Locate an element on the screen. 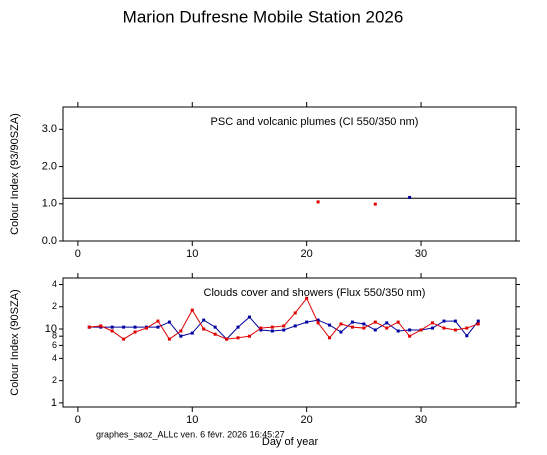 The width and height of the screenshot is (547, 455). annotation: PSC and volcanic plumes (CI 550/350 nm) is located at coordinates (315, 122).